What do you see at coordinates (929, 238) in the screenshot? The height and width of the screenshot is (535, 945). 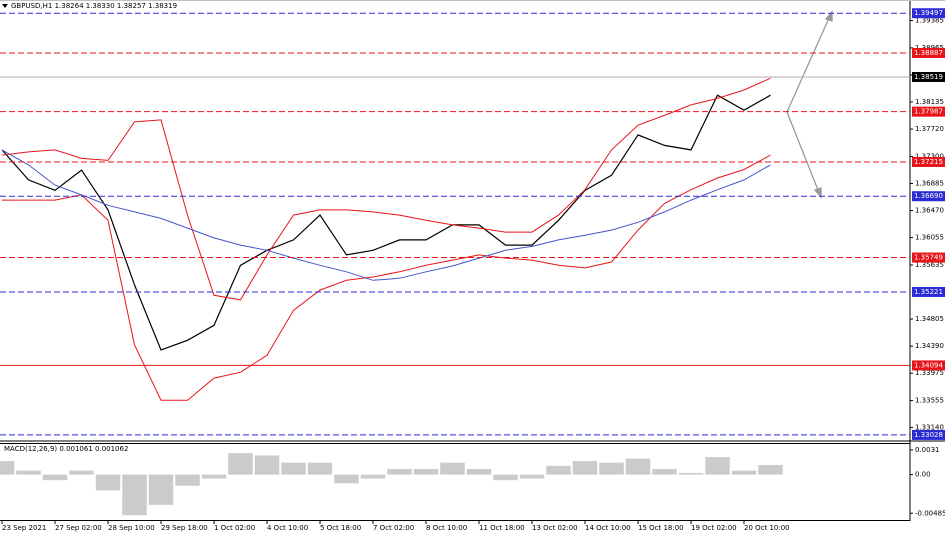 I see `y-tick-label: 1.36055` at bounding box center [929, 238].